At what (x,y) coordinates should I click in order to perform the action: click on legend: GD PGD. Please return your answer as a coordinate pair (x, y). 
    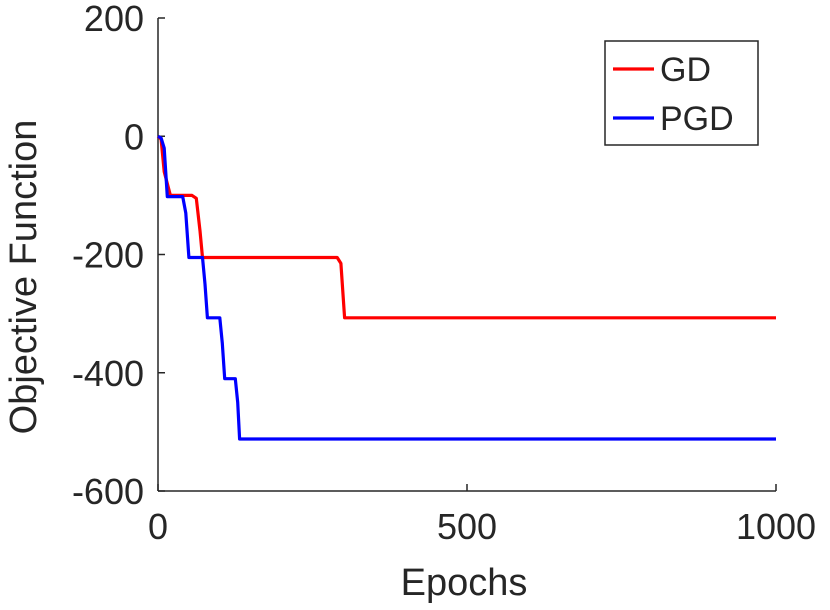
    Looking at the image, I should click on (681, 93).